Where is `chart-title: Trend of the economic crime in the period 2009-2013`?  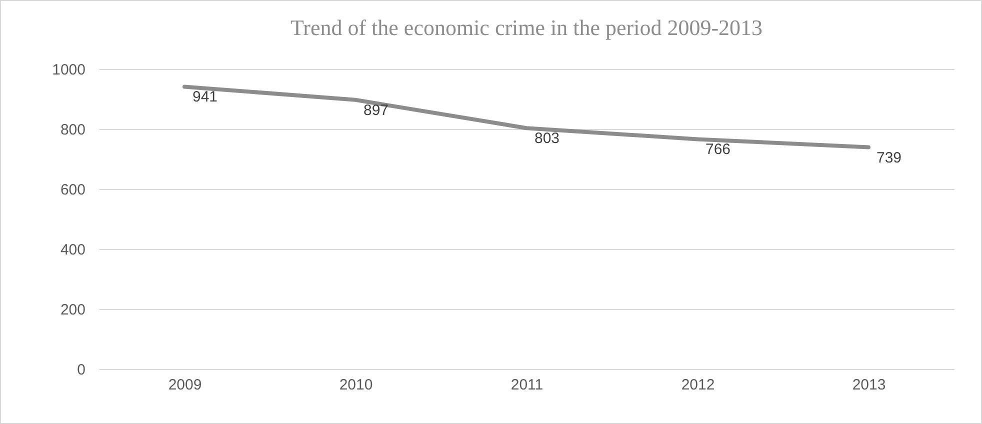
chart-title: Trend of the economic crime in the period 2009-2013 is located at coordinates (526, 27).